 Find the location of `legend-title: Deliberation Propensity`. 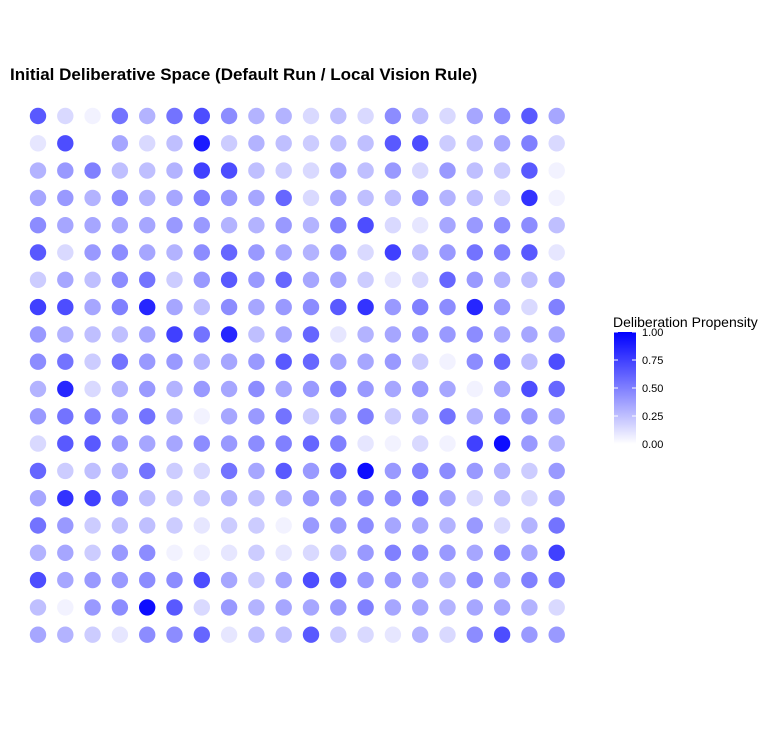

legend-title: Deliberation Propensity is located at coordinates (685, 322).